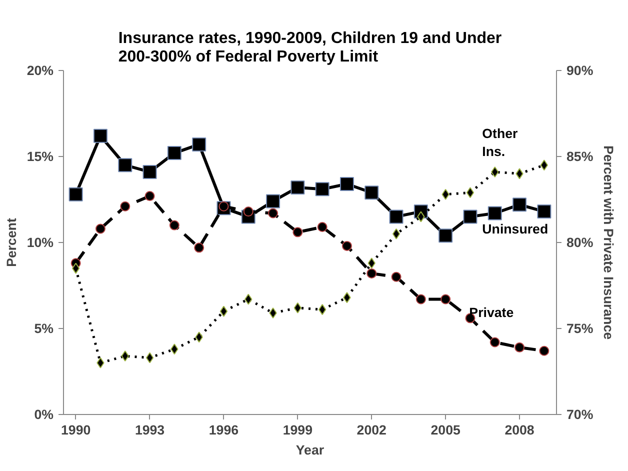 This screenshot has height=471, width=628. I want to click on x-tick-label: 2002, so click(371, 430).